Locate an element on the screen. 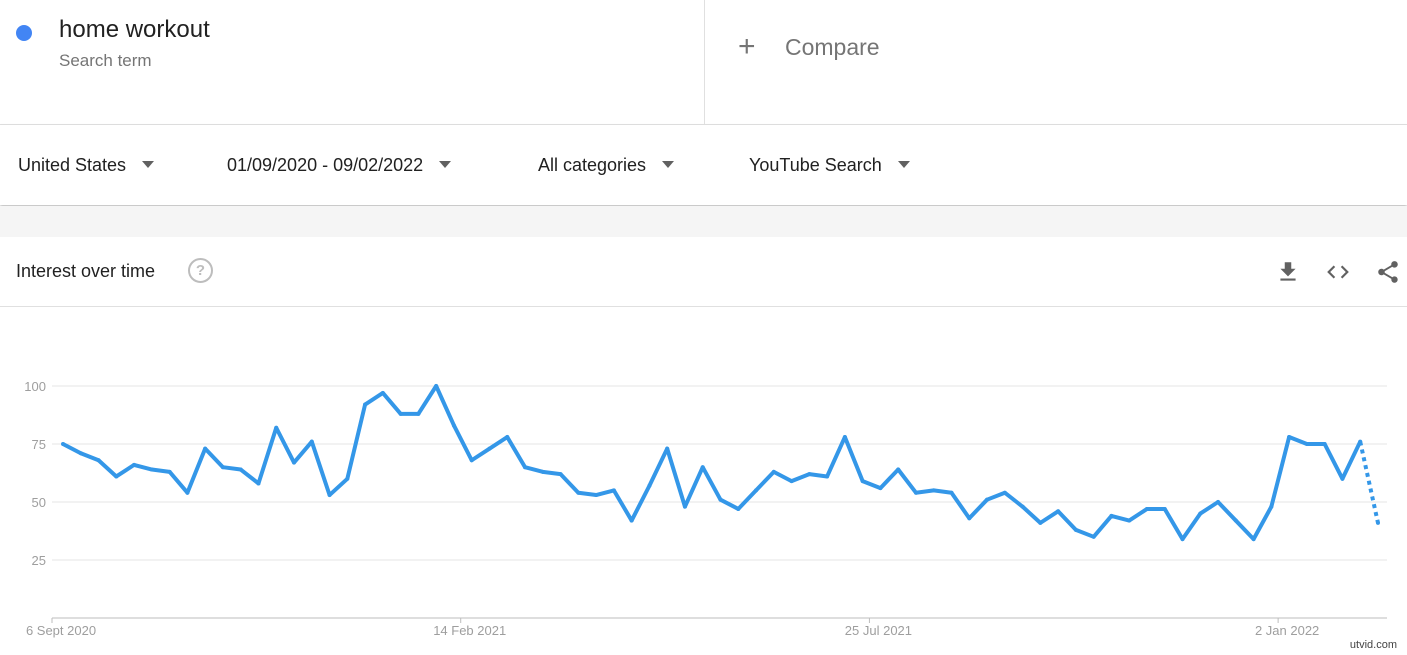 This screenshot has height=655, width=1407. partial-data-segment is located at coordinates (1369, 482).